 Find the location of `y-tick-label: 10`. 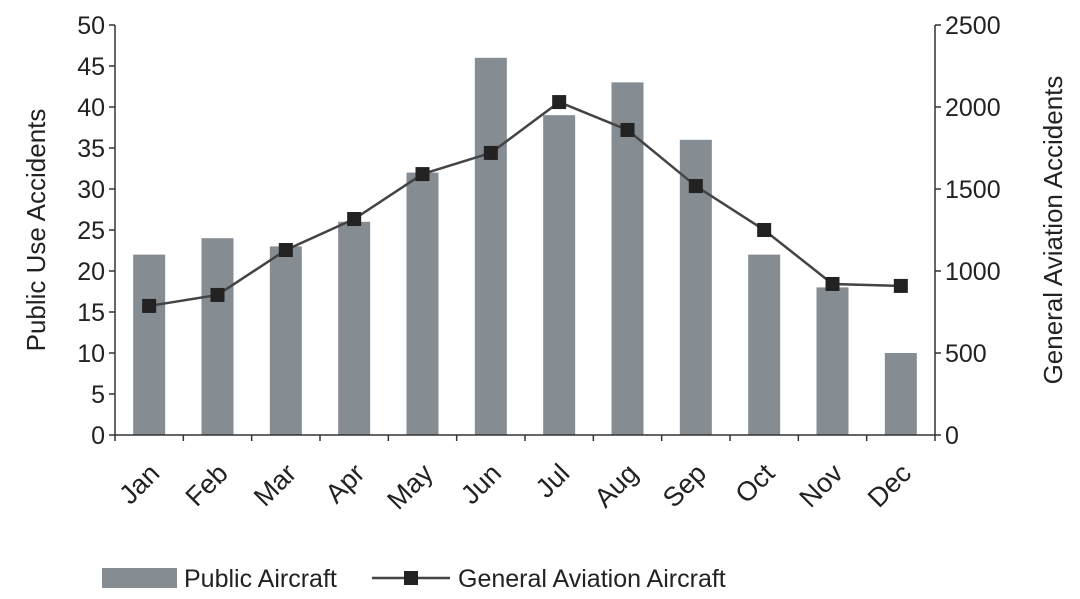

y-tick-label: 10 is located at coordinates (91, 354).